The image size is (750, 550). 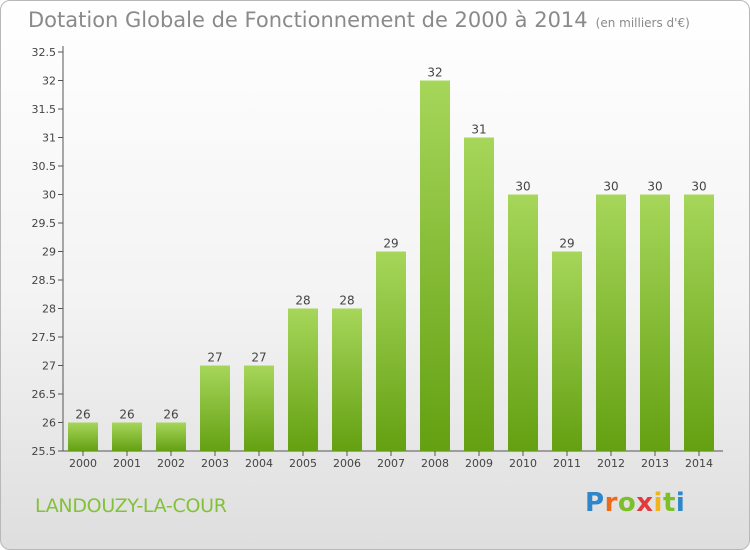 I want to click on logo-letter: t, so click(x=669, y=503).